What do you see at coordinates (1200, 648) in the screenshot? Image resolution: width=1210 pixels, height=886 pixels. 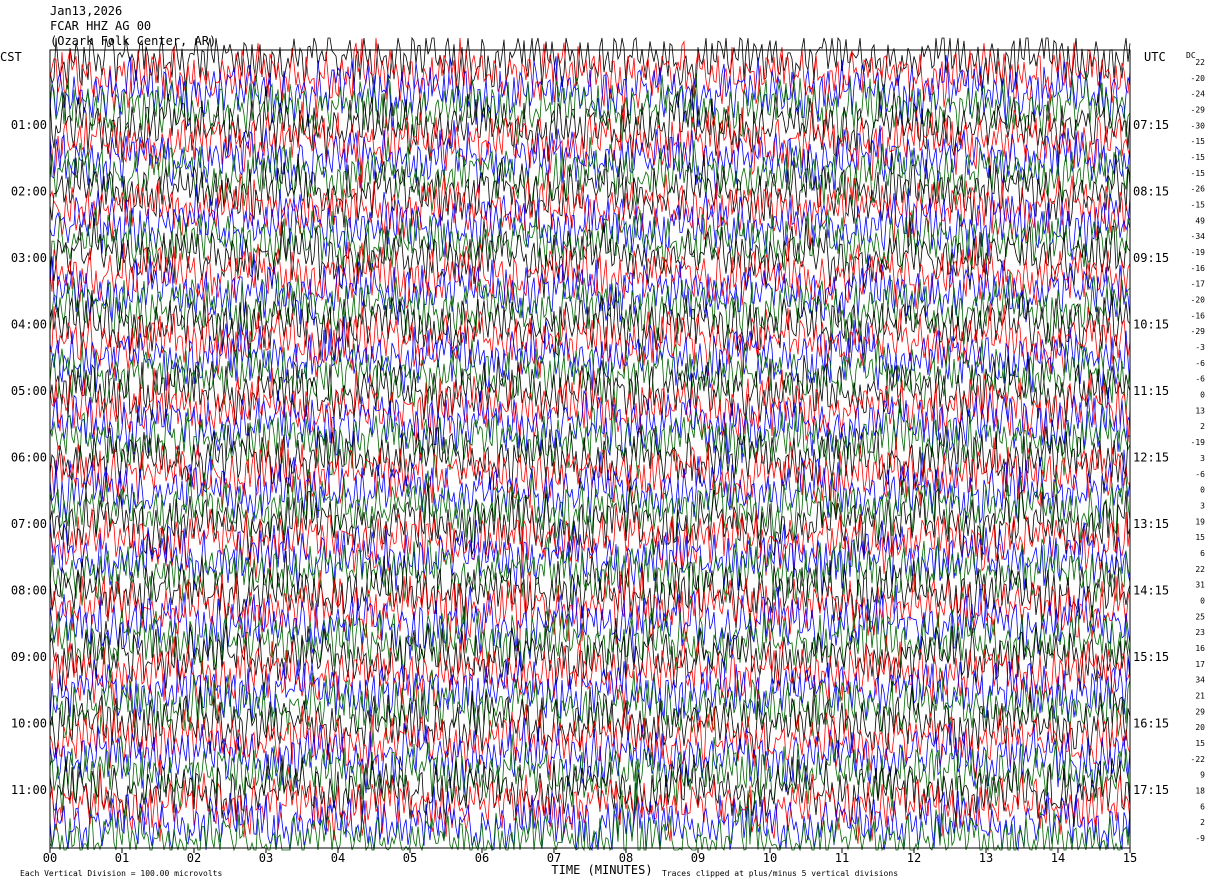 I see `dc-offset-37: 16` at bounding box center [1200, 648].